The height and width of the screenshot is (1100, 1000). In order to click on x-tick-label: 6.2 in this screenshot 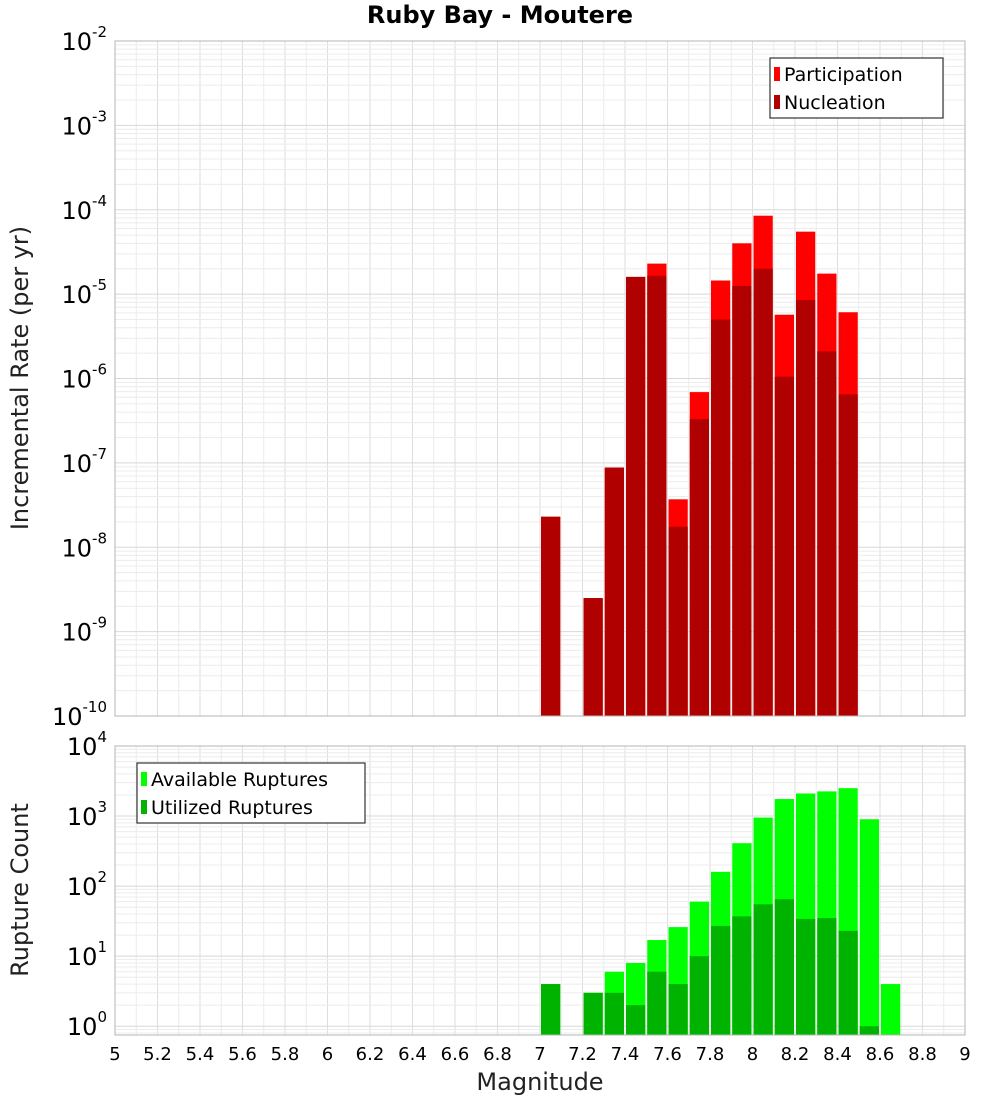, I will do `click(370, 1054)`.